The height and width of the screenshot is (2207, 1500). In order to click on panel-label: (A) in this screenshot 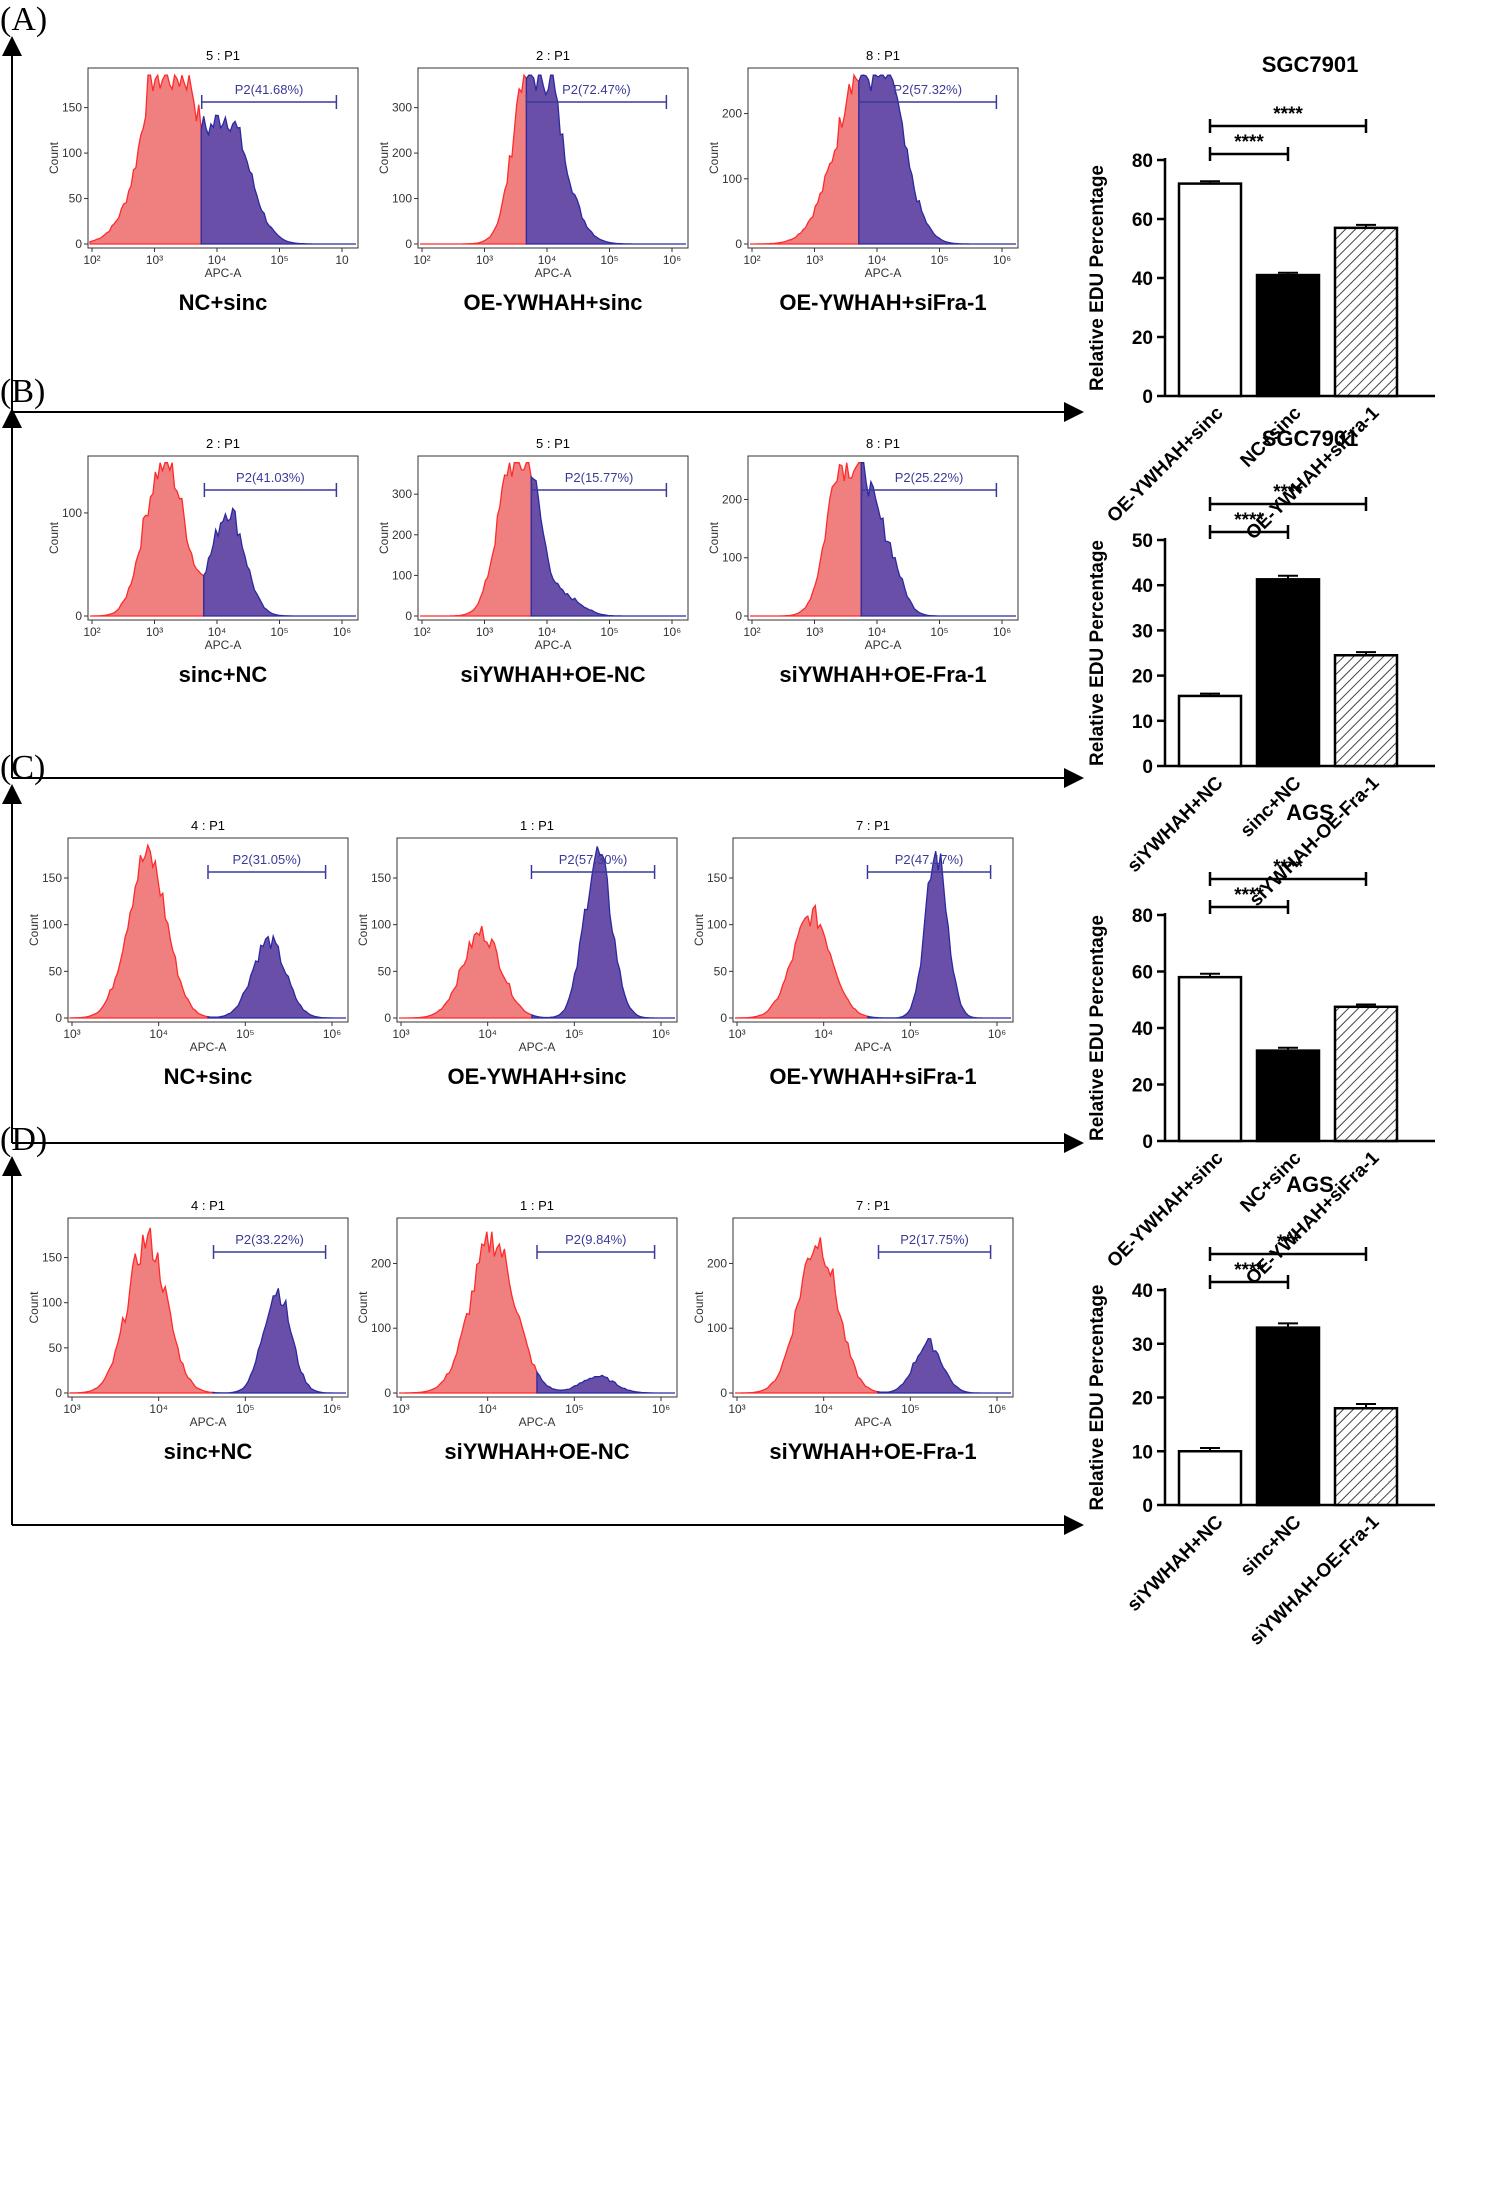, I will do `click(23, 19)`.